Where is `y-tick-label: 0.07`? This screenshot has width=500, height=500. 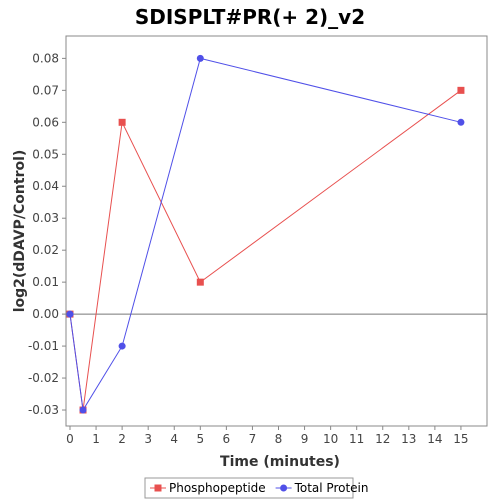
y-tick-label: 0.07 is located at coordinates (45, 90).